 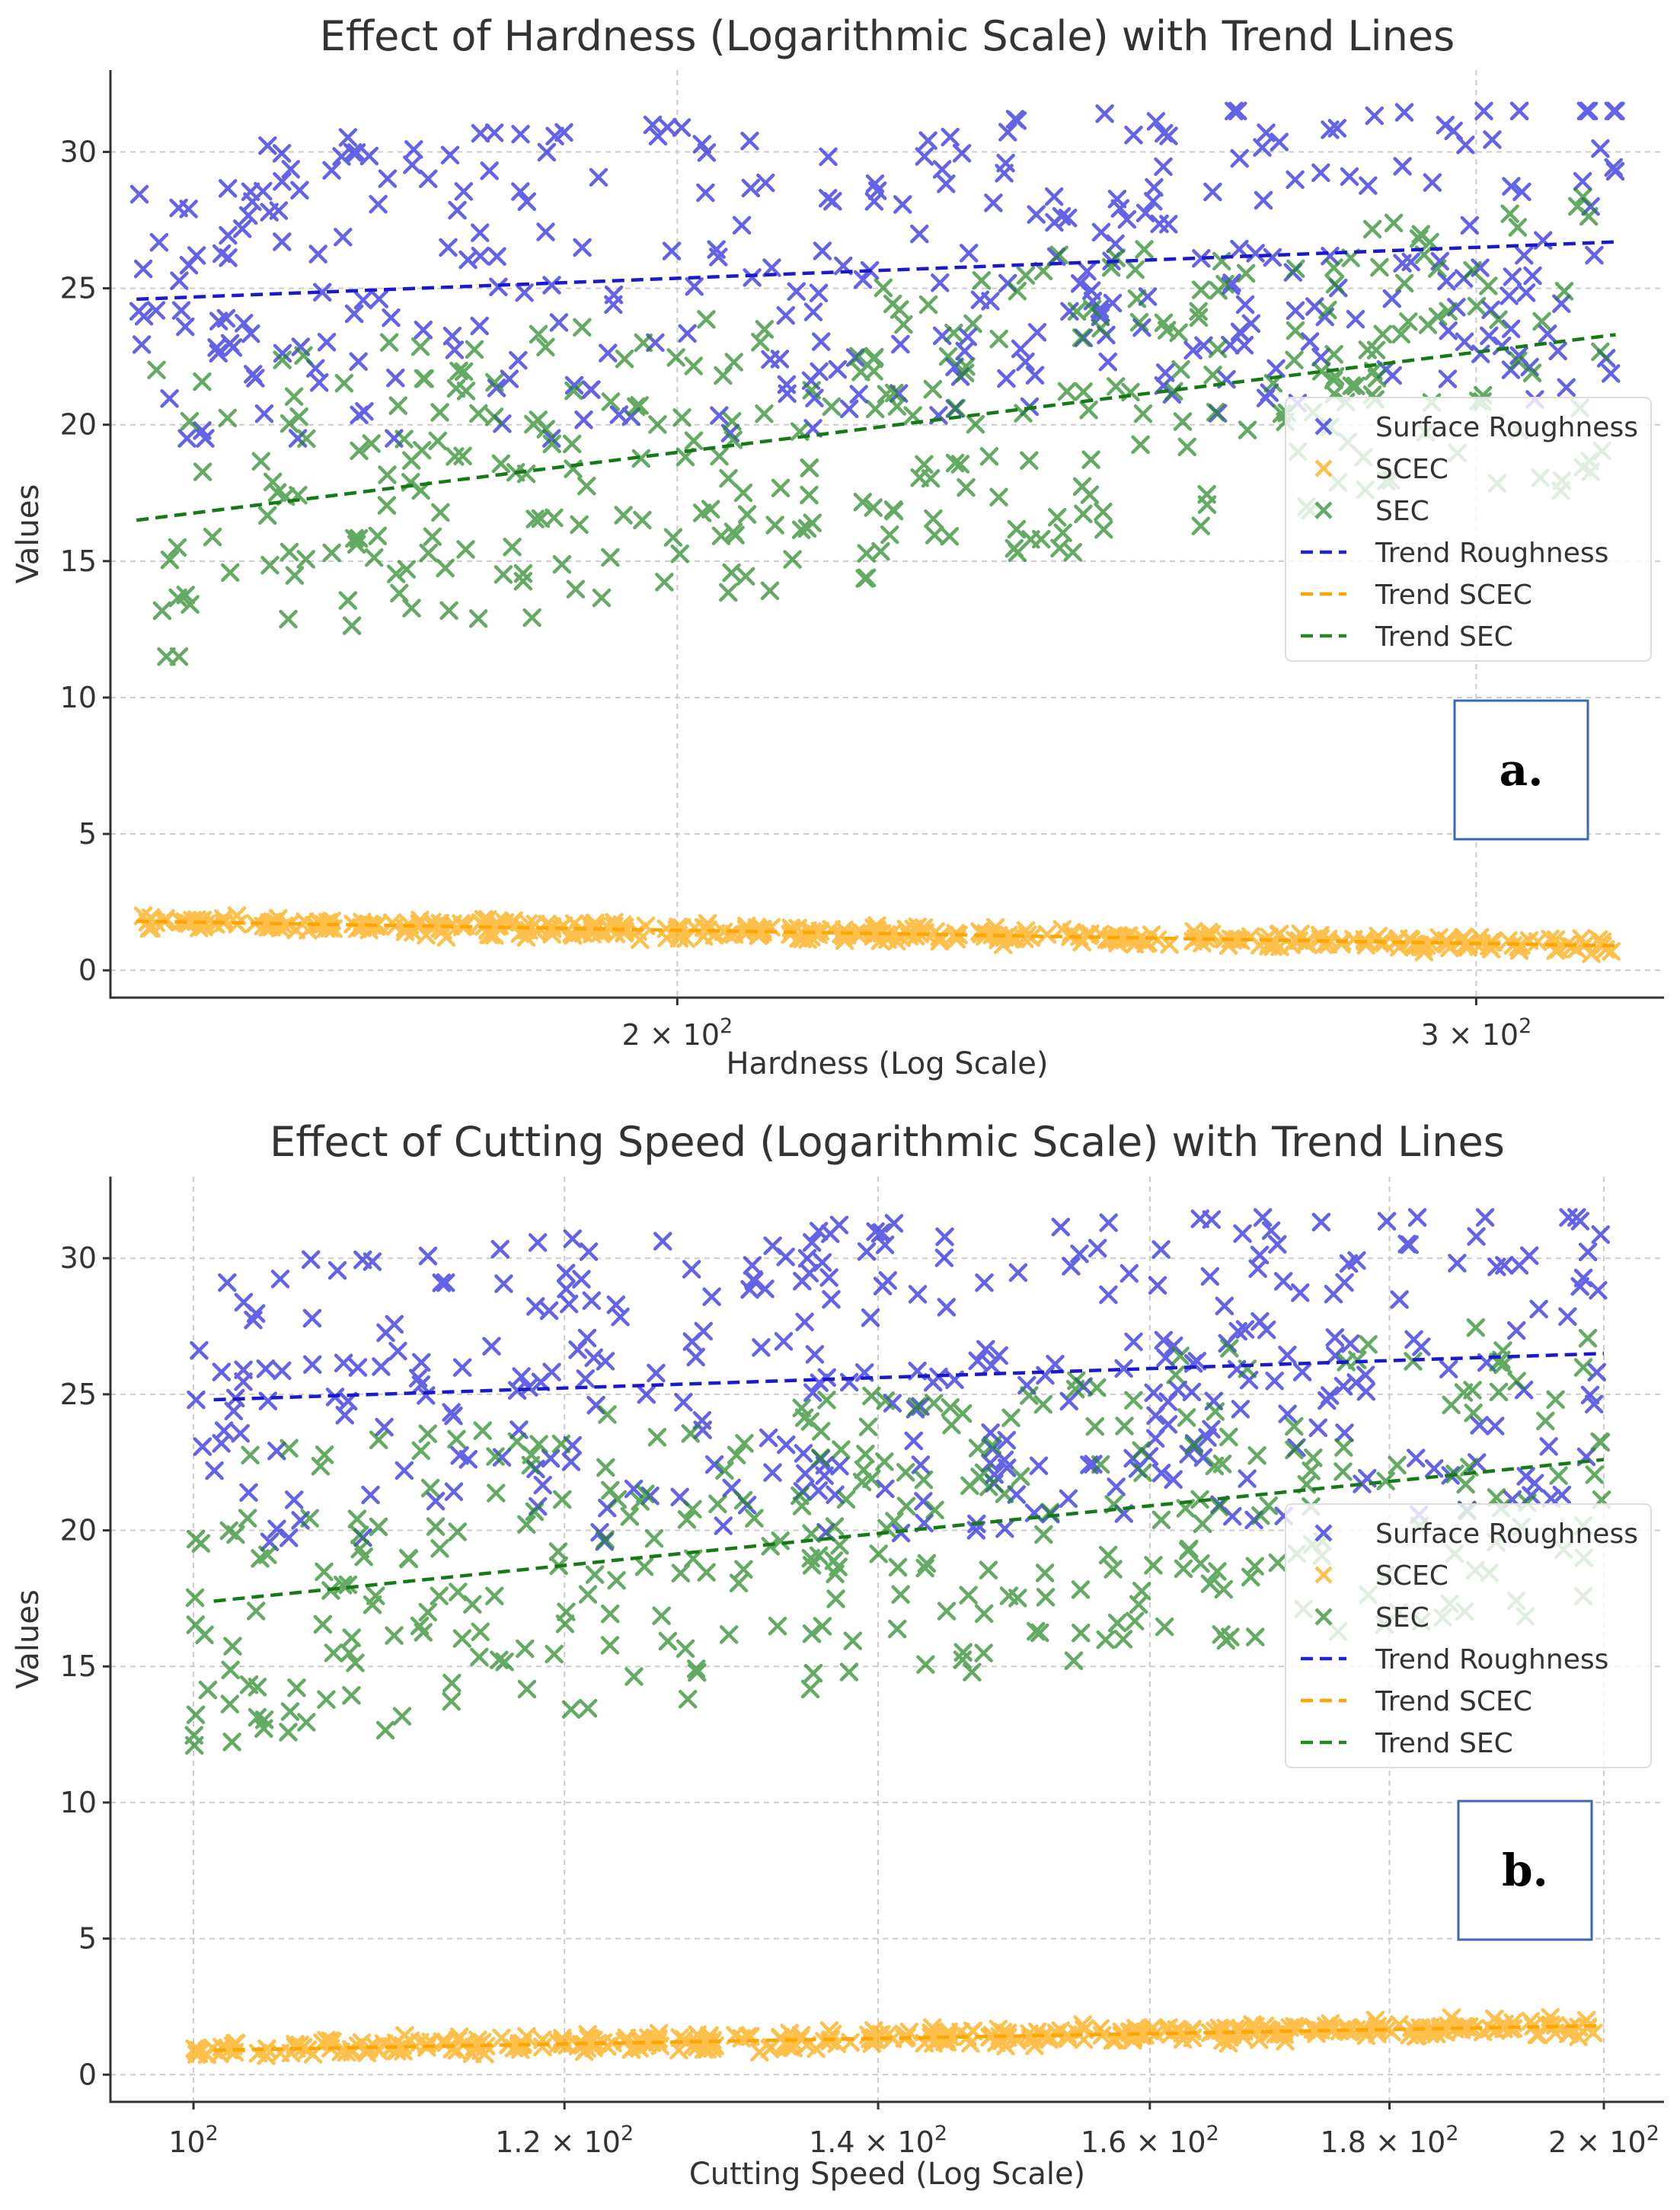 I want to click on x-tick-base: 1.4 × 10, so click(x=871, y=2142).